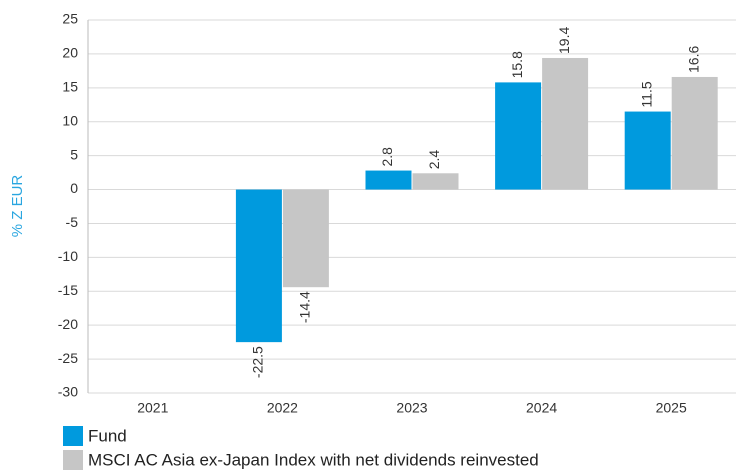 This screenshot has width=752, height=470. I want to click on y-tick-label: 15, so click(70, 87).